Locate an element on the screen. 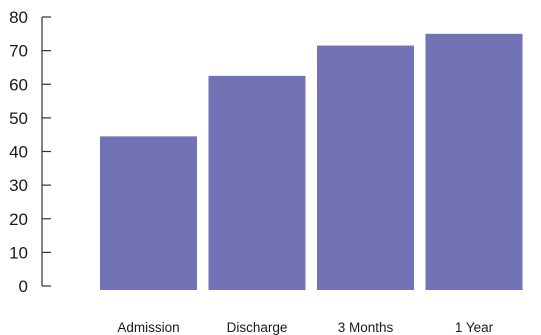 This screenshot has width=541, height=335. y-tick-label: 40 is located at coordinates (18, 152).